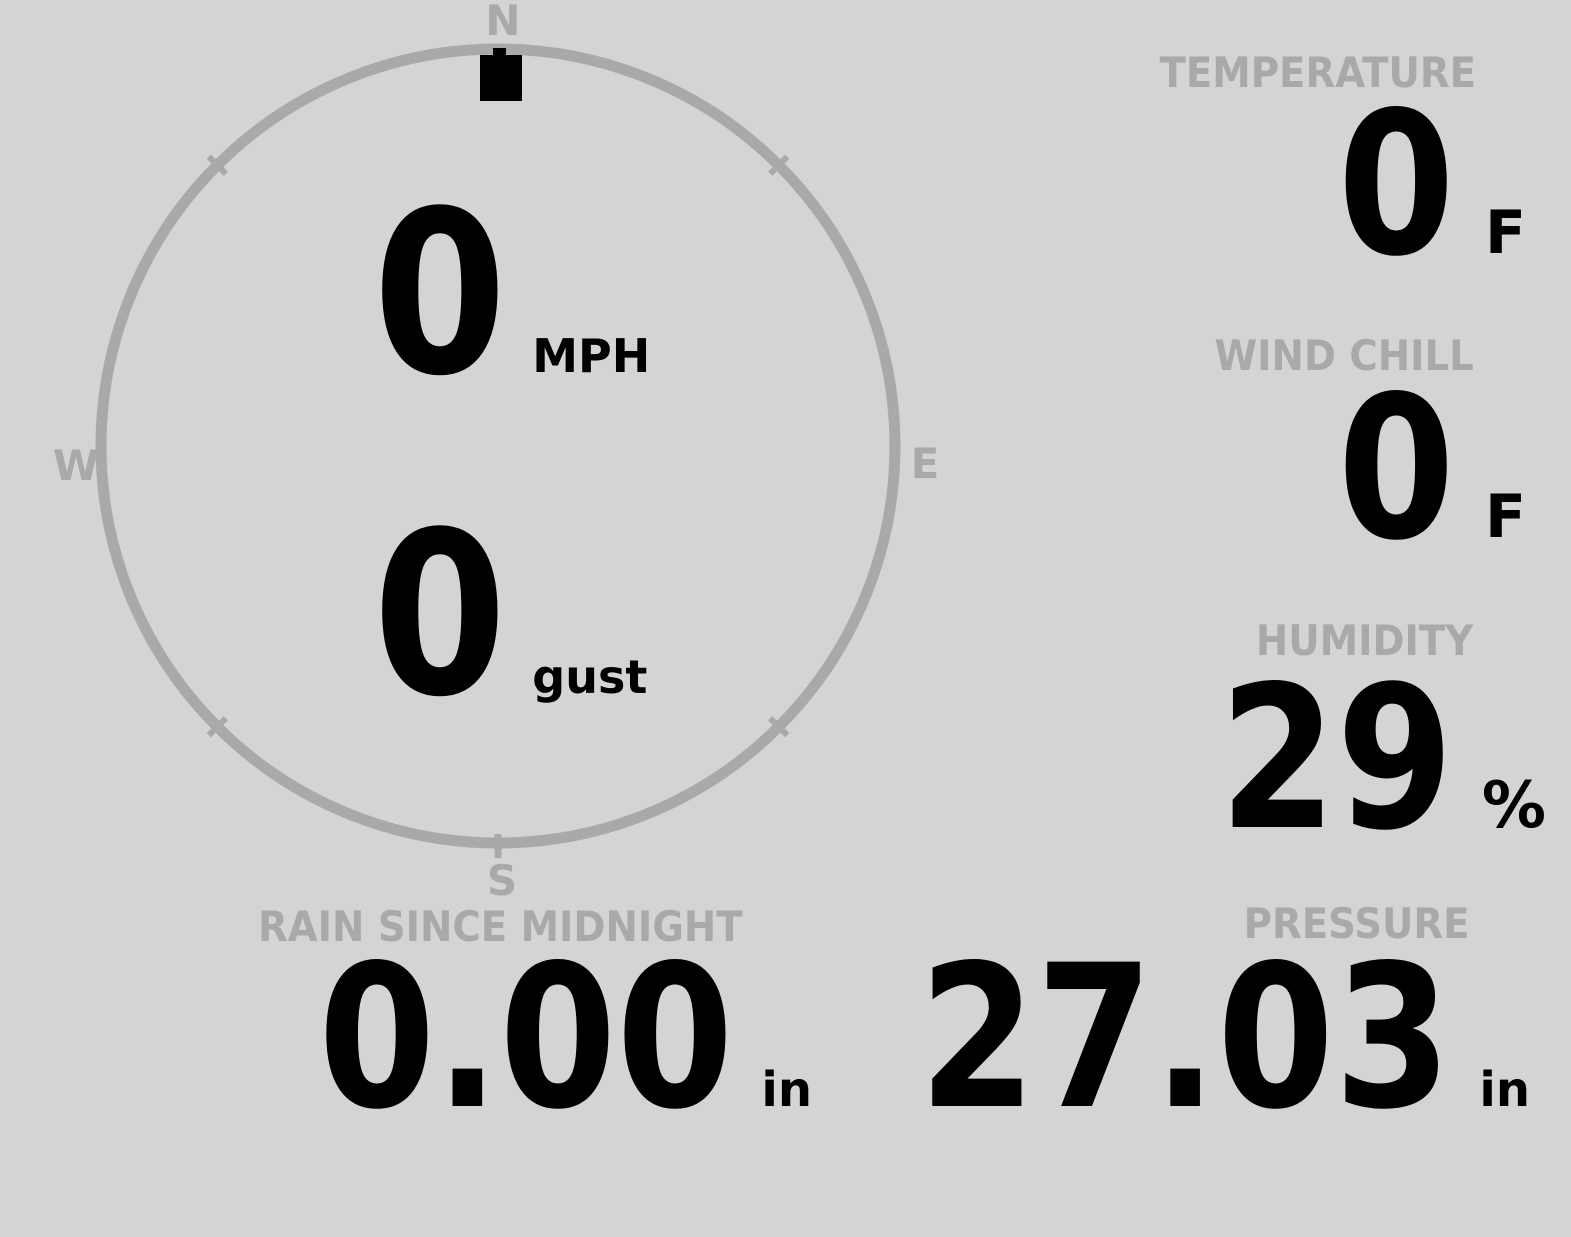  I want to click on pressure-unit: in, so click(1504, 1090).